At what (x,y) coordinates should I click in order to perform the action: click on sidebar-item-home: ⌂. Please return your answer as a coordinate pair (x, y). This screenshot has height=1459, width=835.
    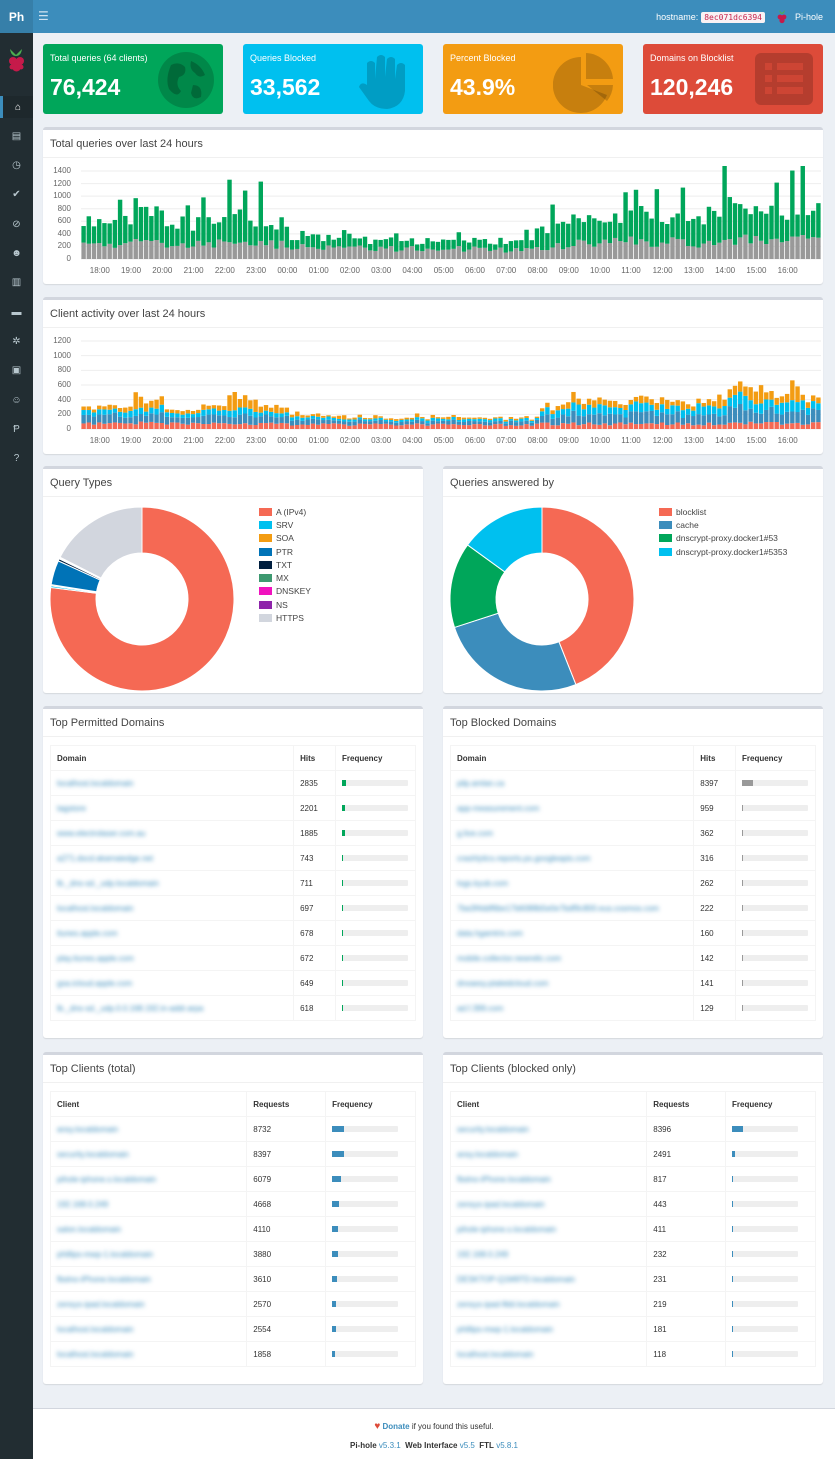
    Looking at the image, I should click on (16, 107).